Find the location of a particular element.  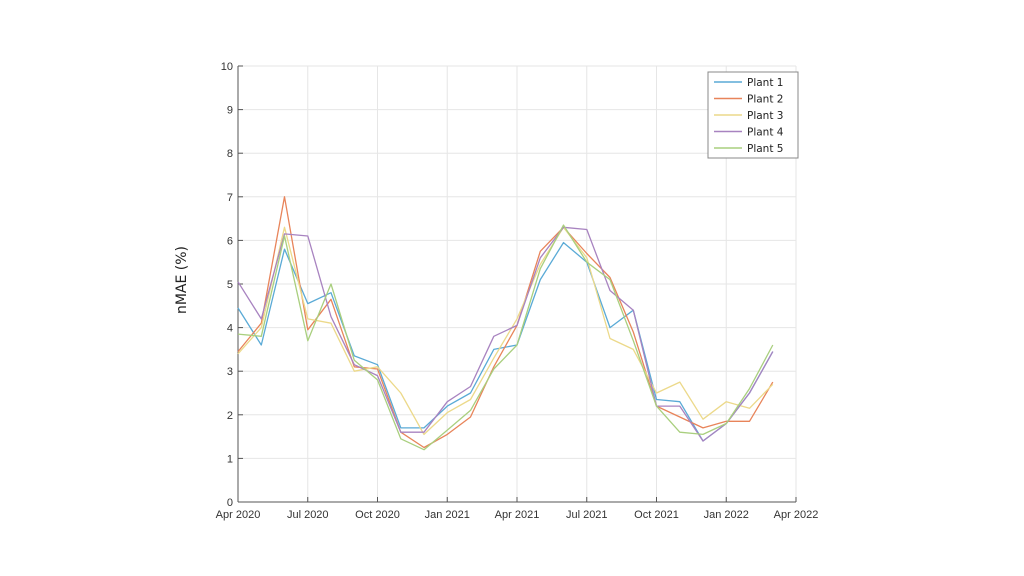

y-tick-label: 1 is located at coordinates (230, 459).